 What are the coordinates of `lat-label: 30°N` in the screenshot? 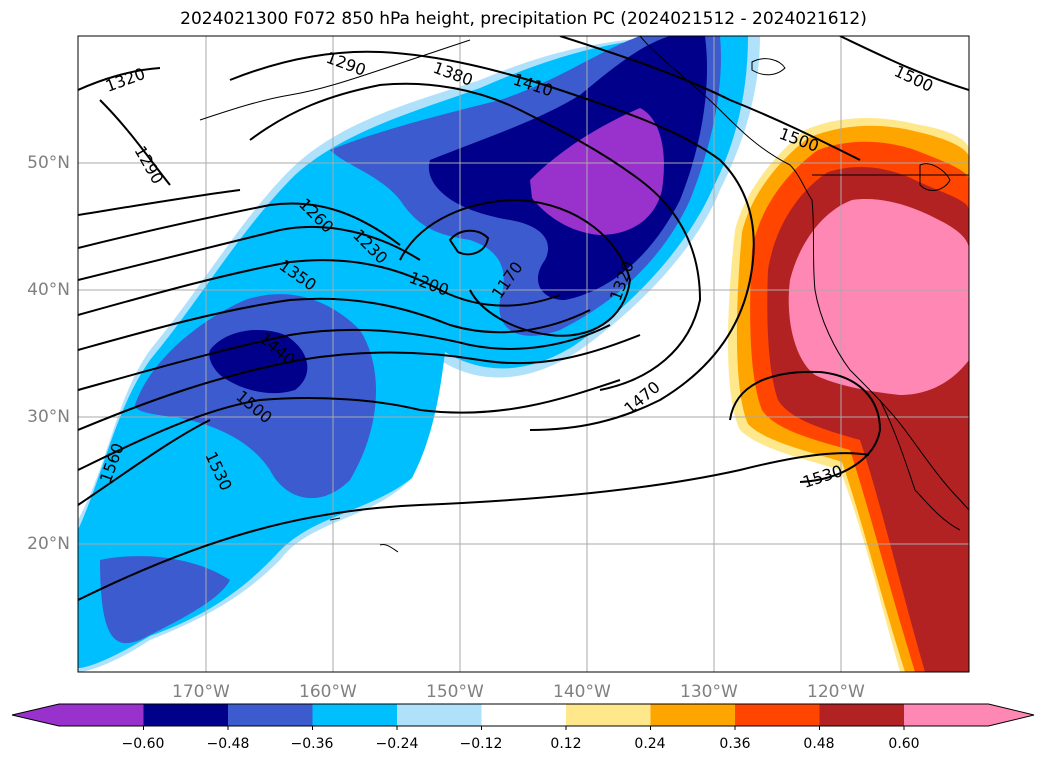 It's located at (48, 417).